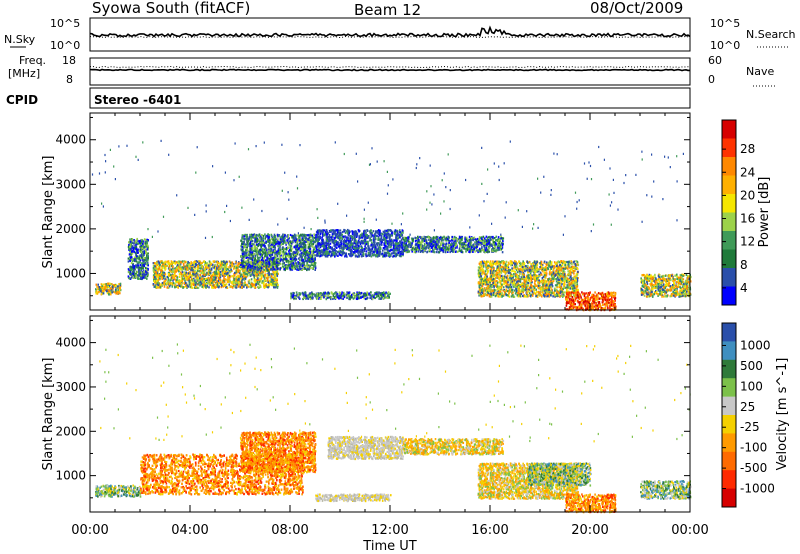 The width and height of the screenshot is (800, 554). Describe the element at coordinates (65, 45) in the screenshot. I see `nsky-tick-bottom-left: 10^0` at that location.